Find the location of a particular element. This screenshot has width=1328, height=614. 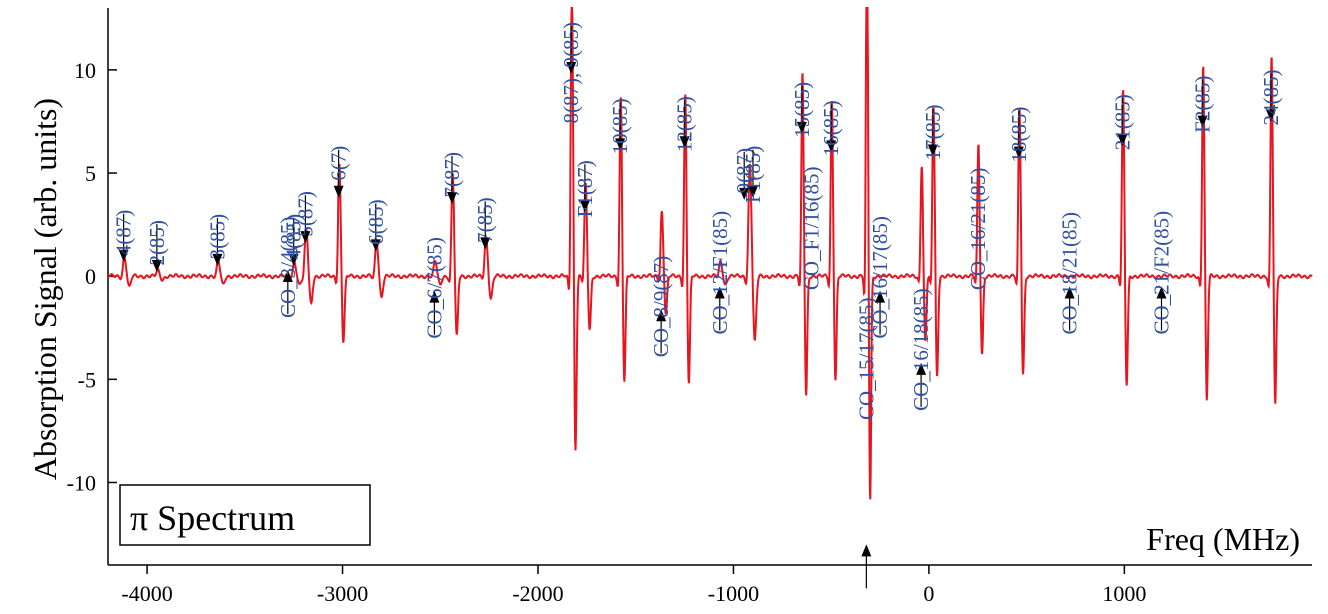

annotation-label: CO_F1/16(85) is located at coordinates (812, 228).